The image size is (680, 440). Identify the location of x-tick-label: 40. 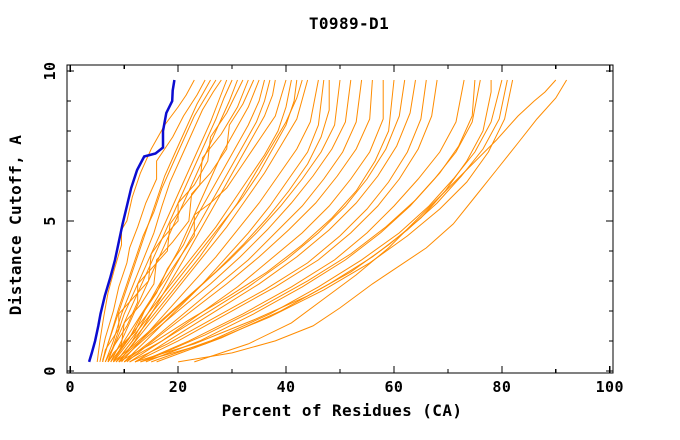
(286, 387).